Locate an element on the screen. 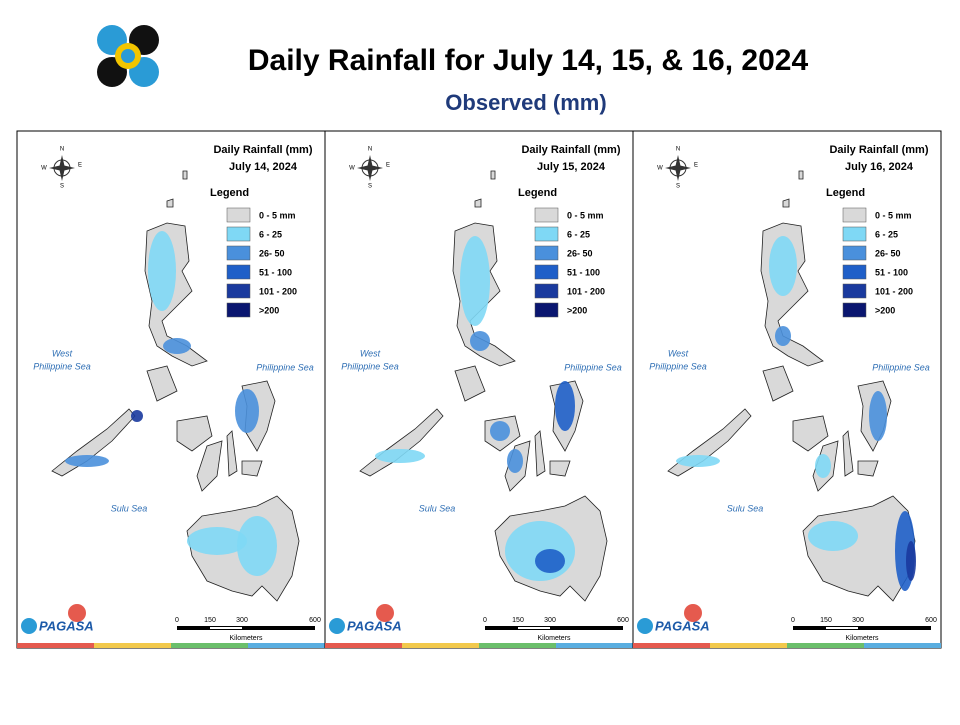 Image resolution: width=960 pixels, height=725 pixels. legend-label: 6 - 25 is located at coordinates (578, 234).